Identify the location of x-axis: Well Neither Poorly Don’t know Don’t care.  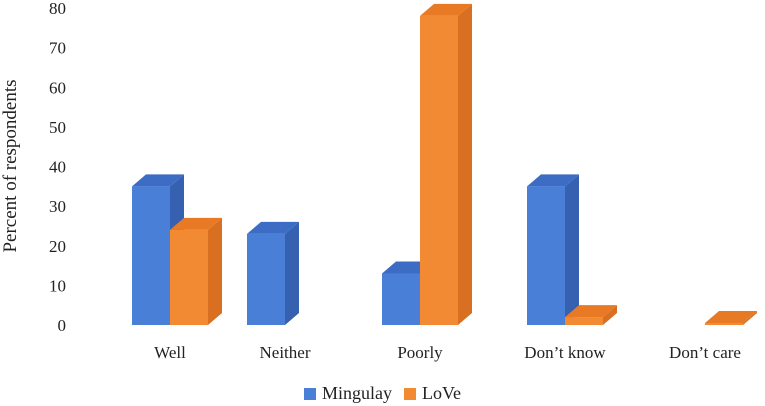
(447, 352).